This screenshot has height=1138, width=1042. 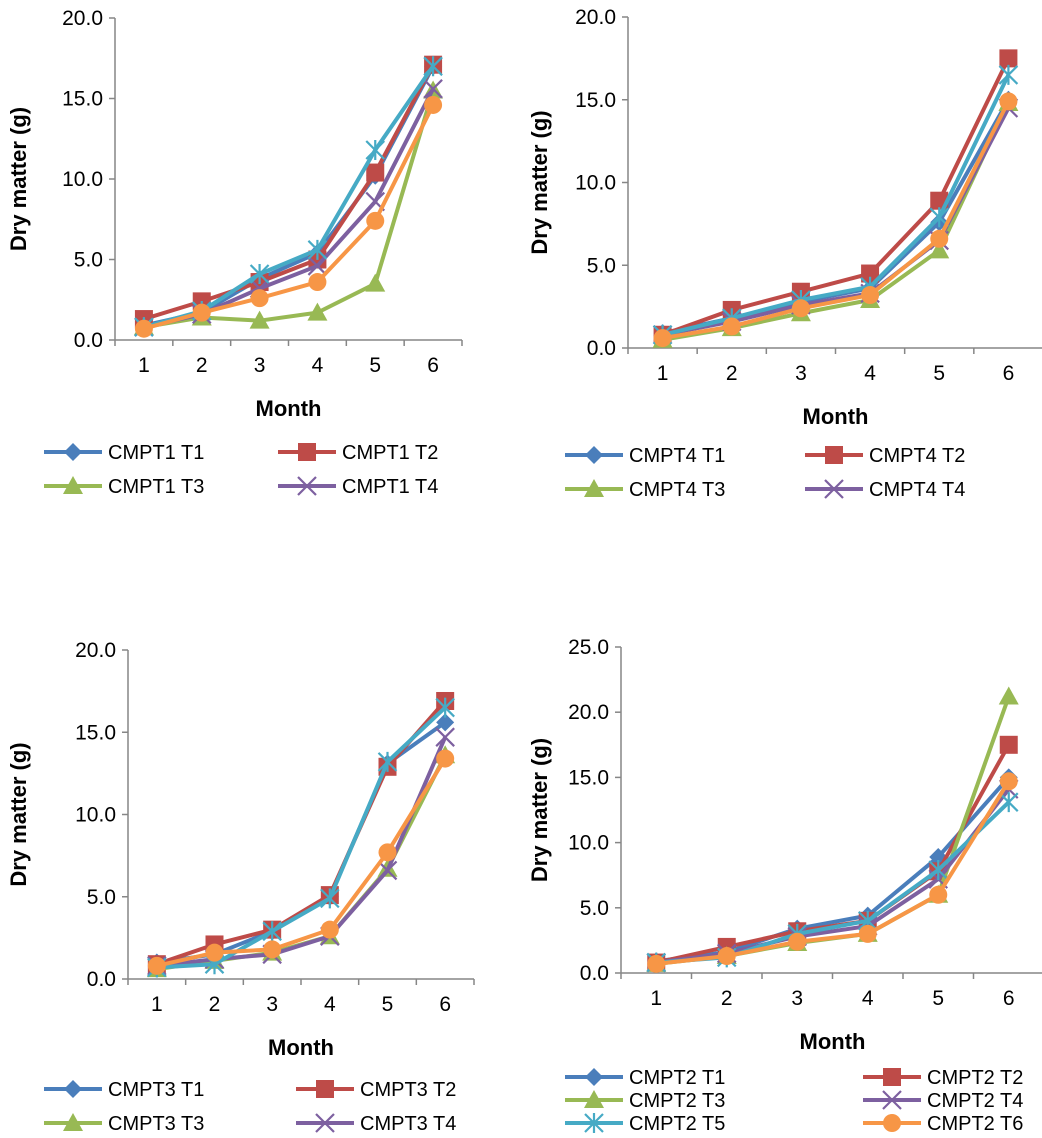 I want to click on legend-item: CMPT3 T3, so click(x=124, y=1124).